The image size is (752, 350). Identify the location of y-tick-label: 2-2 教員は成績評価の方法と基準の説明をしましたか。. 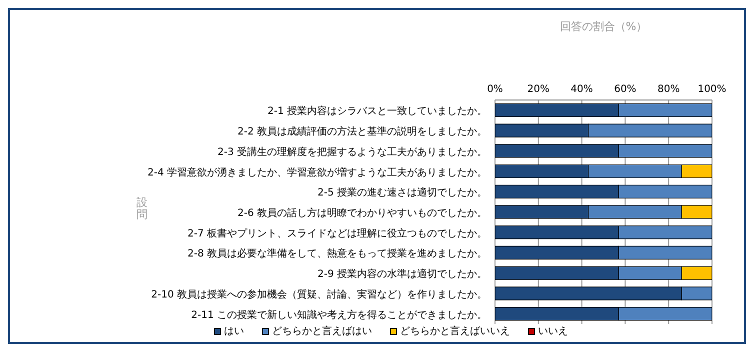
(362, 132).